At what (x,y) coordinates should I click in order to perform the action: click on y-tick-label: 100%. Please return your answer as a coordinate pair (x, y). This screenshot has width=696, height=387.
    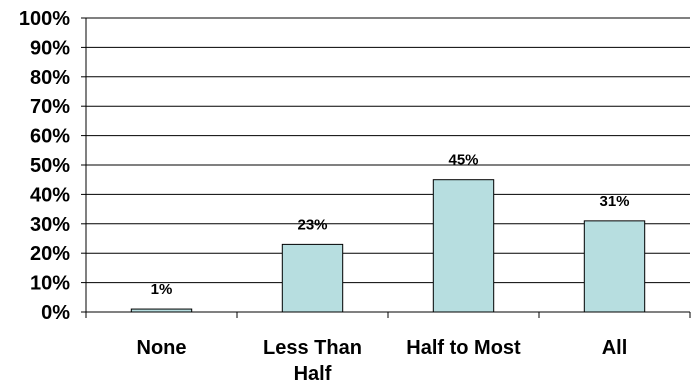
    Looking at the image, I should click on (44, 19).